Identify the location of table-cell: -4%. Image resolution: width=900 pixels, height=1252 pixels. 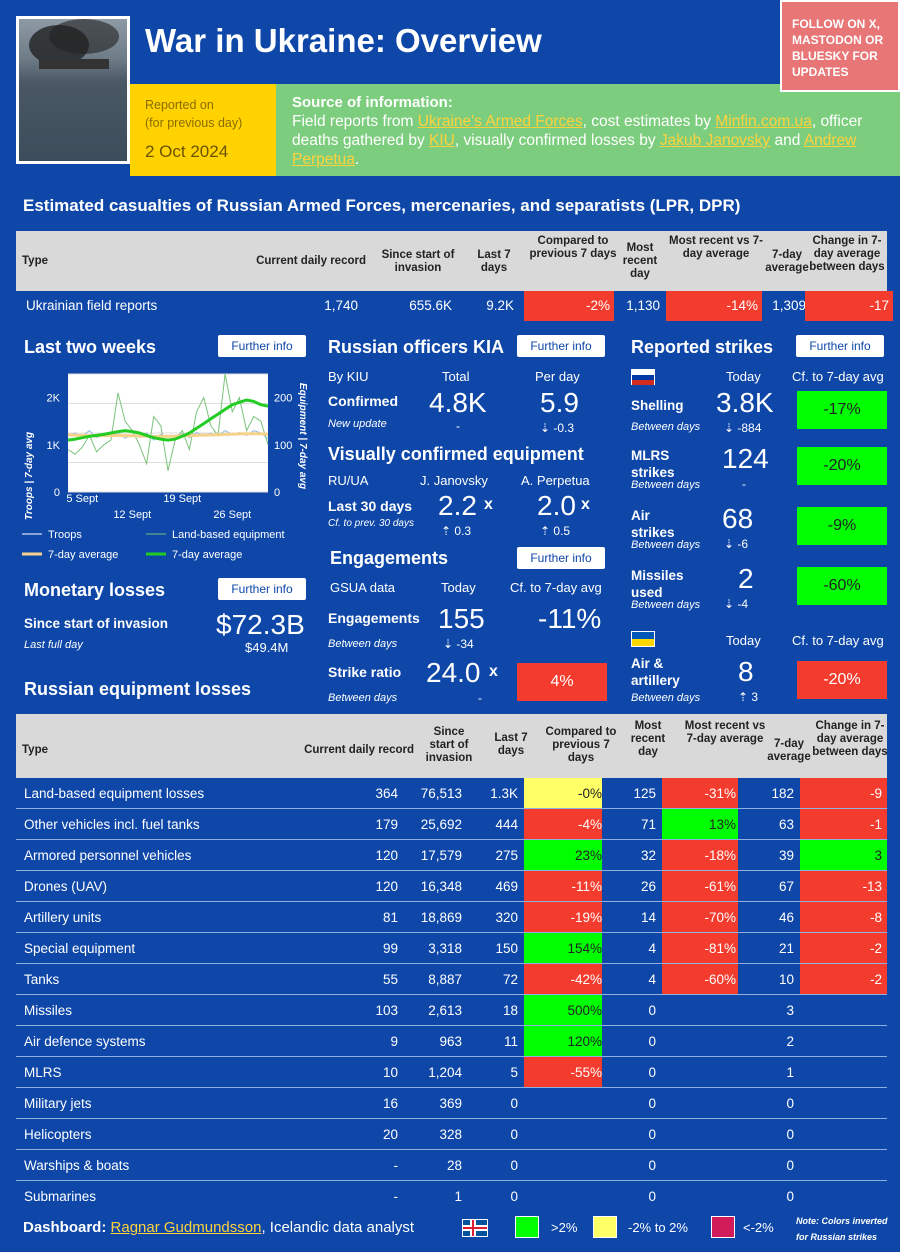
(589, 824).